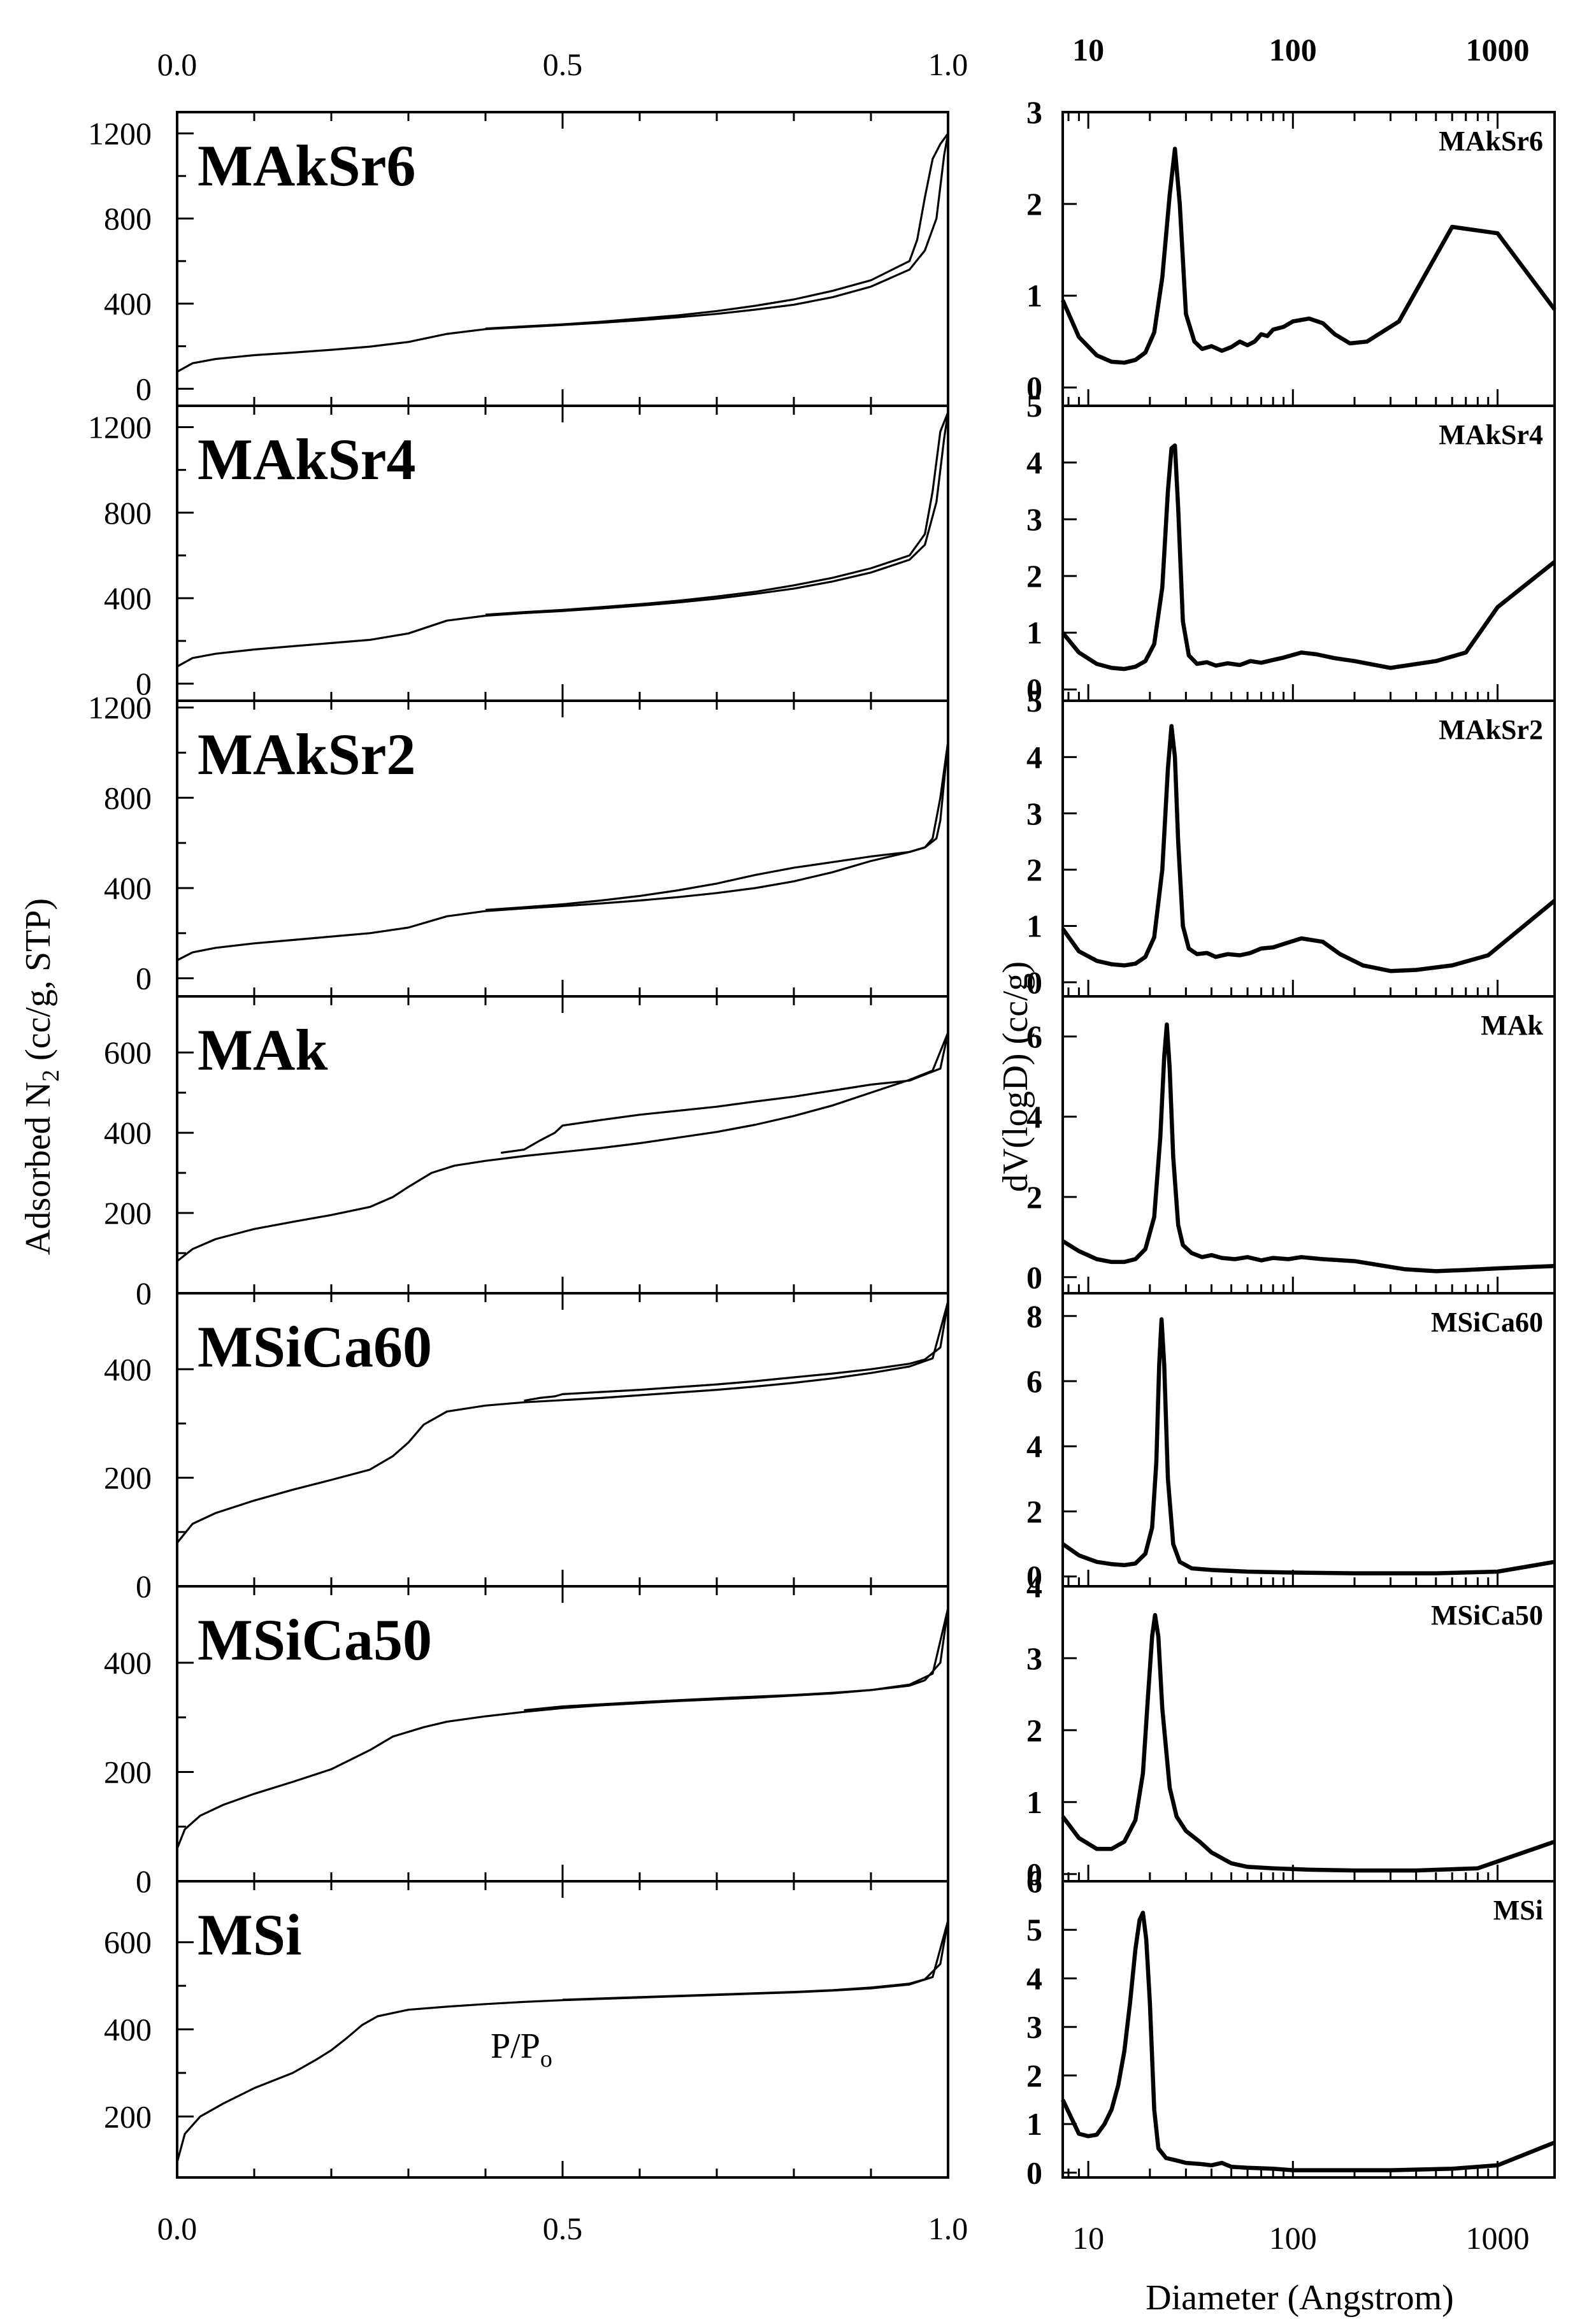 The image size is (1596, 2324). Describe the element at coordinates (250, 1934) in the screenshot. I see `isotherm-sample-label: MSi` at that location.